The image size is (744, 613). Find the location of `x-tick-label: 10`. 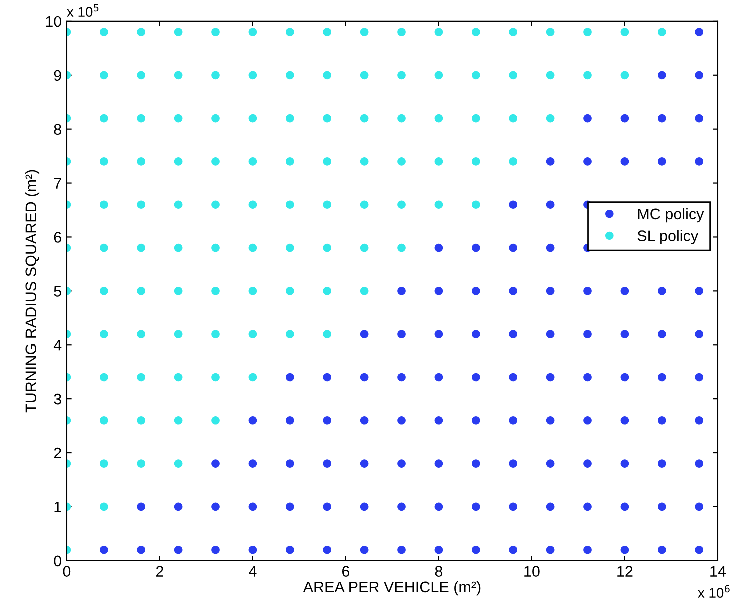

x-tick-label: 10 is located at coordinates (532, 571).